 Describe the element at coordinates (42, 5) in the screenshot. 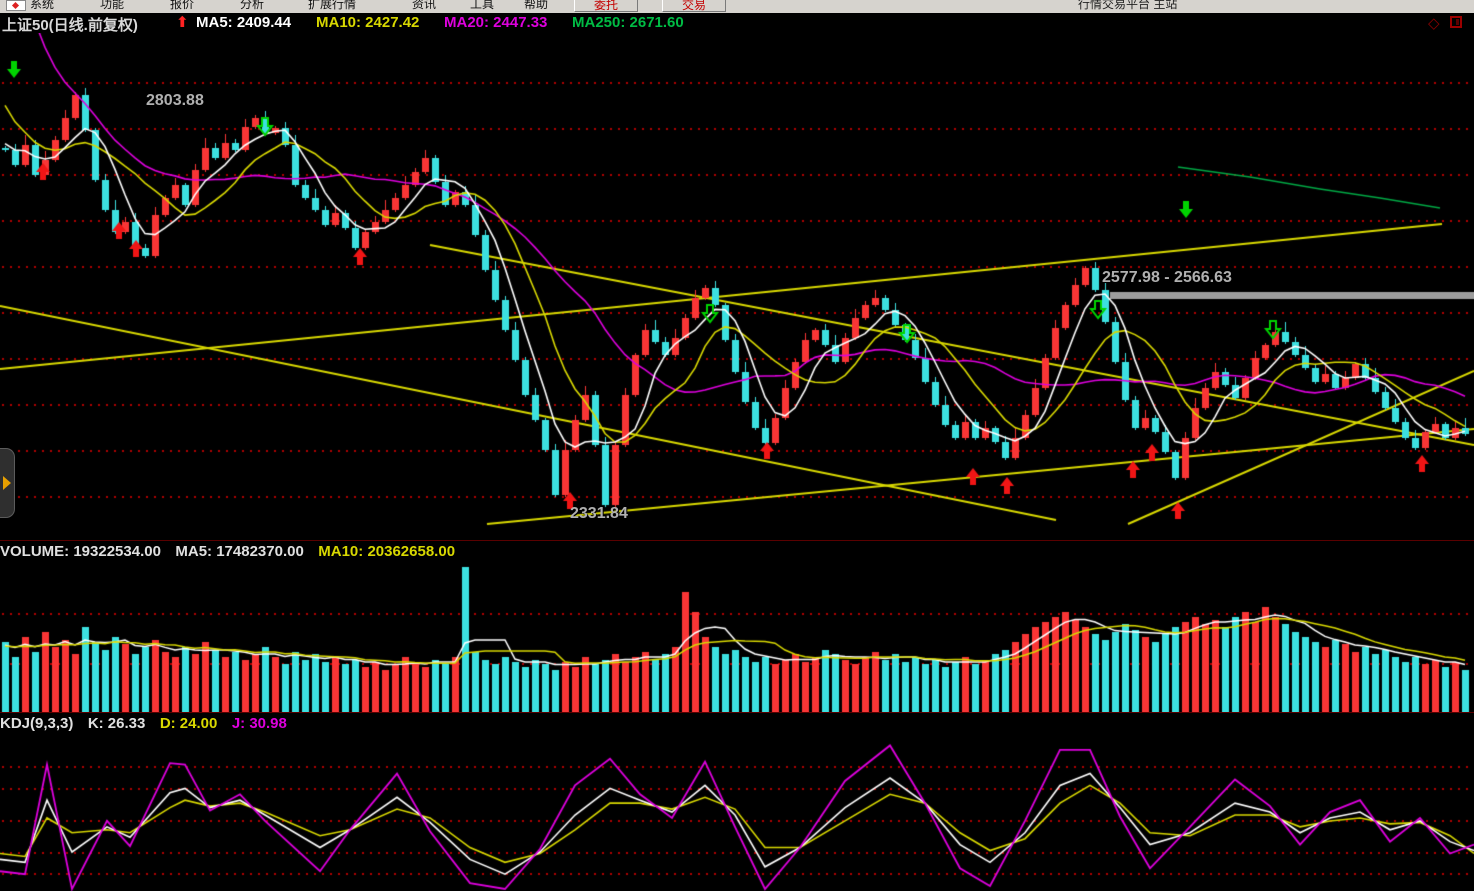

I see `menu-item-system: 系统` at that location.